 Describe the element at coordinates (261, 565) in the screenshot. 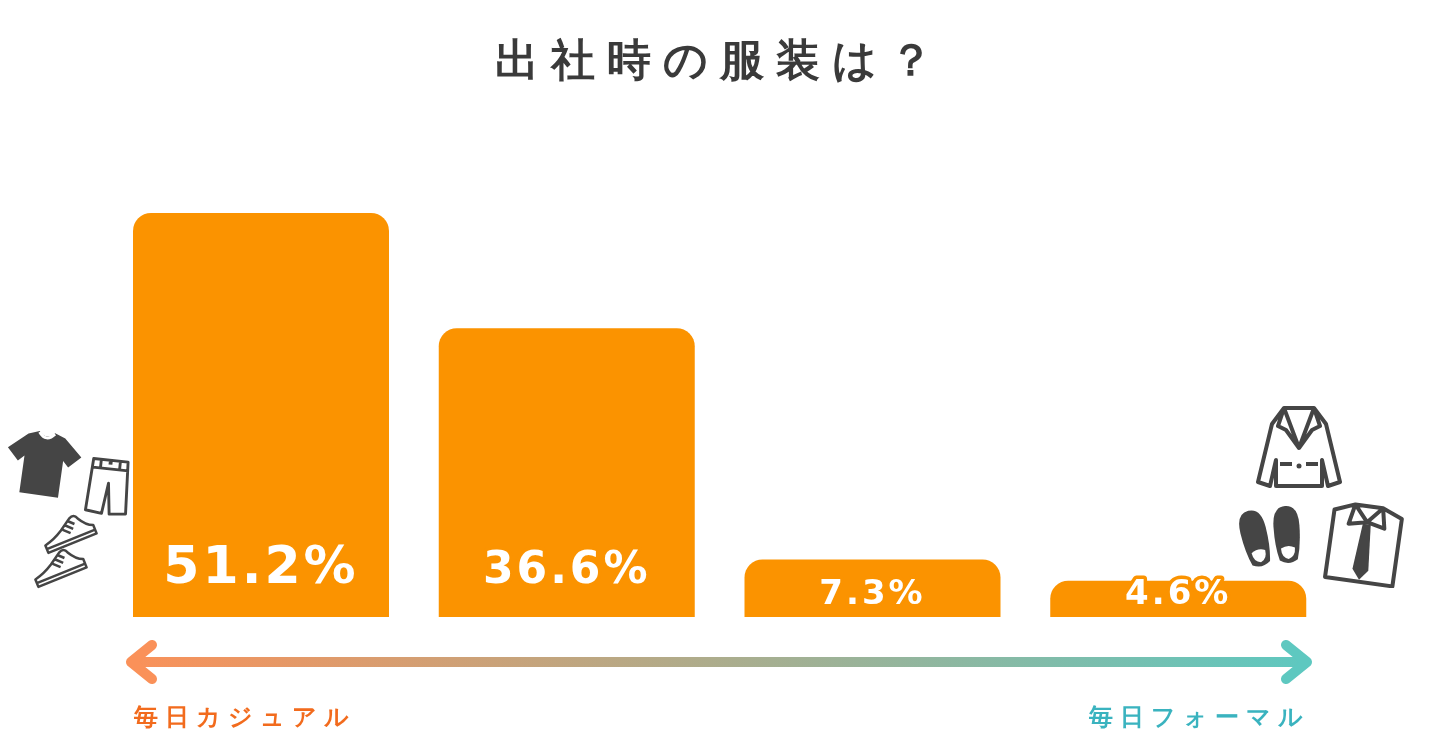

I see `data-label: 51.2%` at that location.